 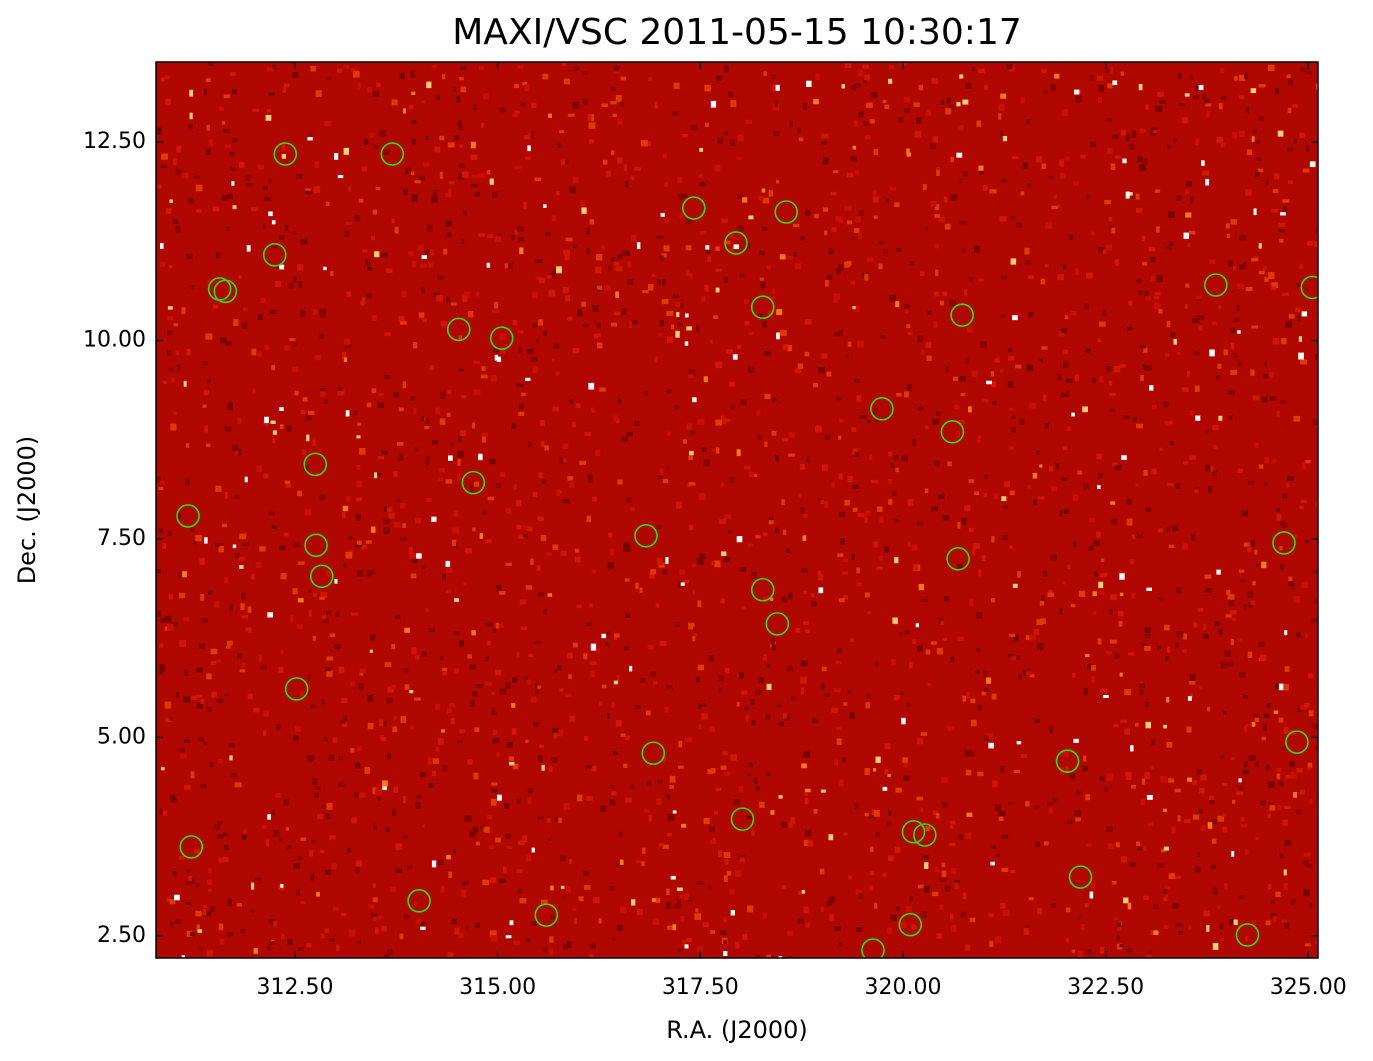 What do you see at coordinates (958, 559) in the screenshot?
I see `source-marker` at bounding box center [958, 559].